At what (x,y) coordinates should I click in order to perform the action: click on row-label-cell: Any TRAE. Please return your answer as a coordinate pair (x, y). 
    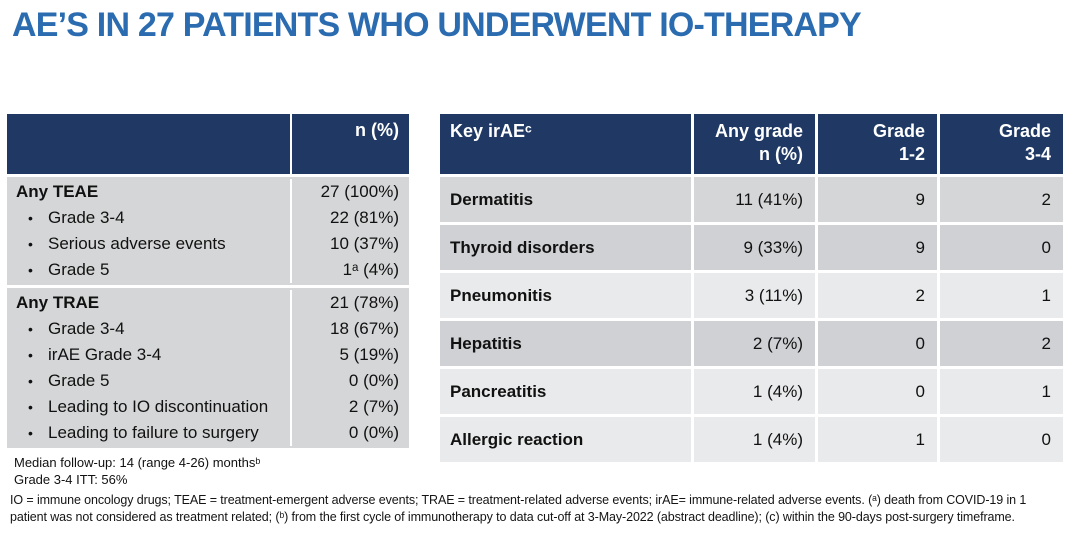
    Looking at the image, I should click on (148, 303).